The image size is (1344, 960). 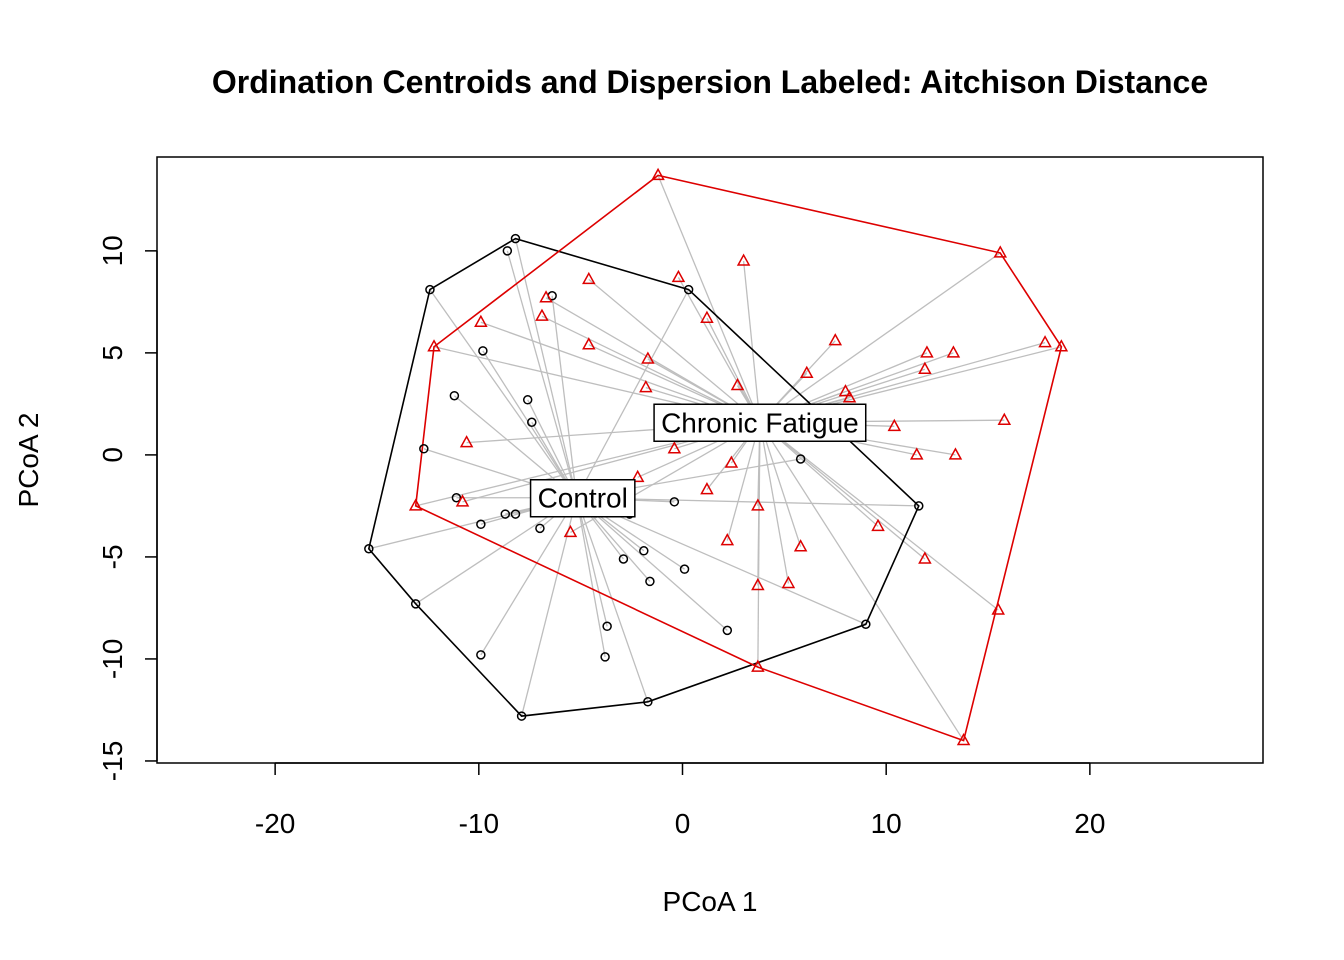 I want to click on y-axis-label: PCoA 2, so click(x=28, y=460).